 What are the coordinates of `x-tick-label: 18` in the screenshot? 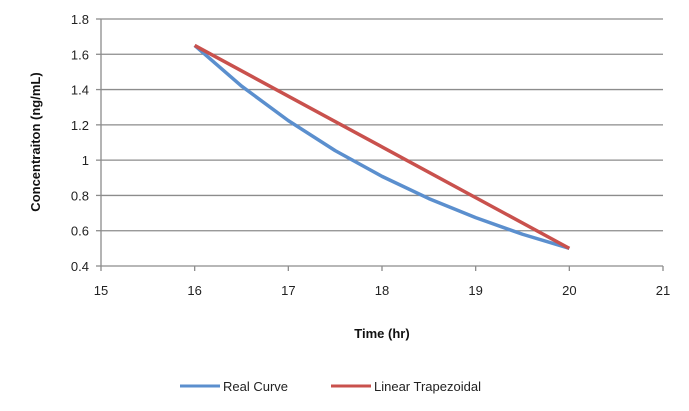 It's located at (382, 290).